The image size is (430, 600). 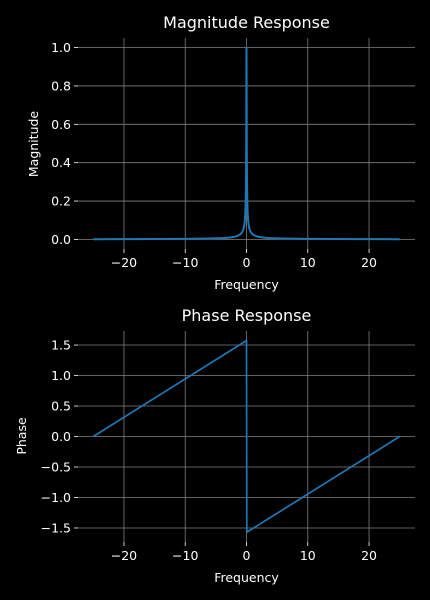 What do you see at coordinates (246, 284) in the screenshot?
I see `magnitude-xlabel: Frequency` at bounding box center [246, 284].